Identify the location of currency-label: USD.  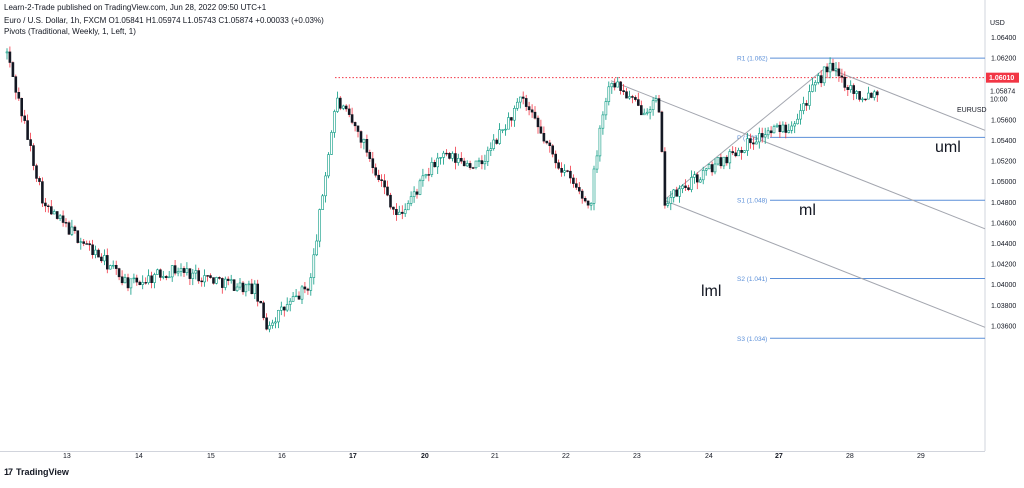
(997, 23).